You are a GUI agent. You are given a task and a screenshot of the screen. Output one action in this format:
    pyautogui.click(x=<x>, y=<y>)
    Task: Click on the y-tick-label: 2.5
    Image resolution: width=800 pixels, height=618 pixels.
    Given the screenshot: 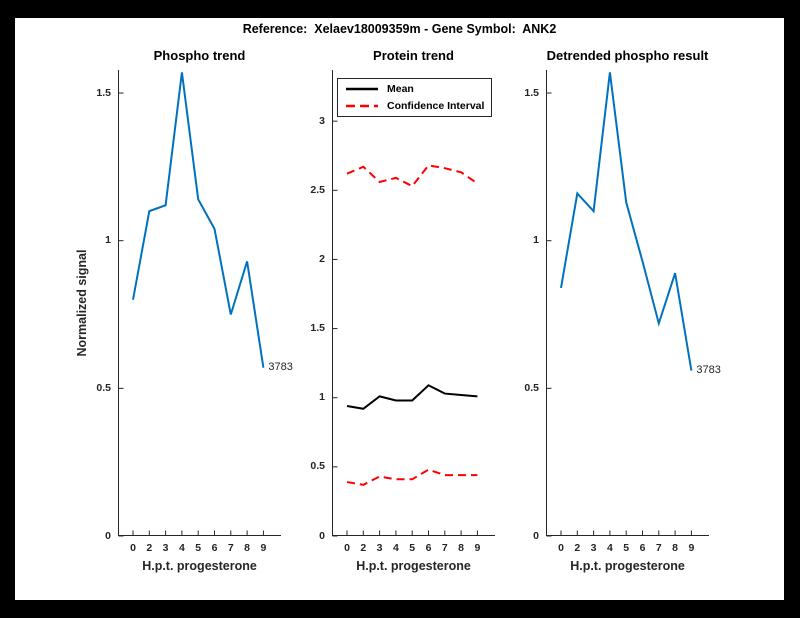 What is the action you would take?
    pyautogui.click(x=317, y=189)
    